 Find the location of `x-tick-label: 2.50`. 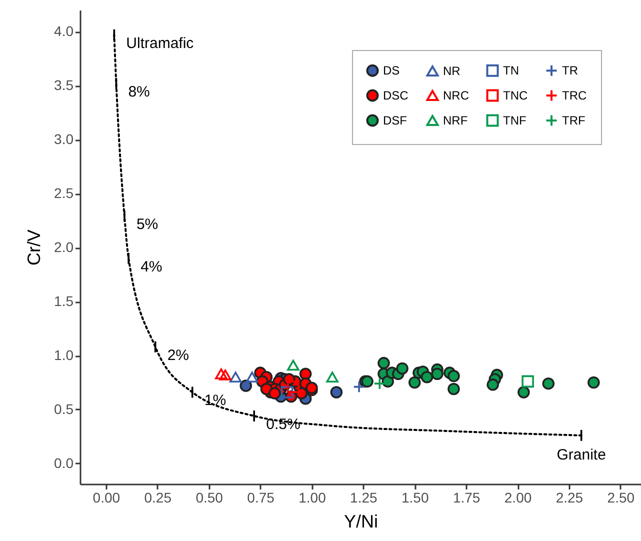

x-tick-label: 2.50 is located at coordinates (621, 498).